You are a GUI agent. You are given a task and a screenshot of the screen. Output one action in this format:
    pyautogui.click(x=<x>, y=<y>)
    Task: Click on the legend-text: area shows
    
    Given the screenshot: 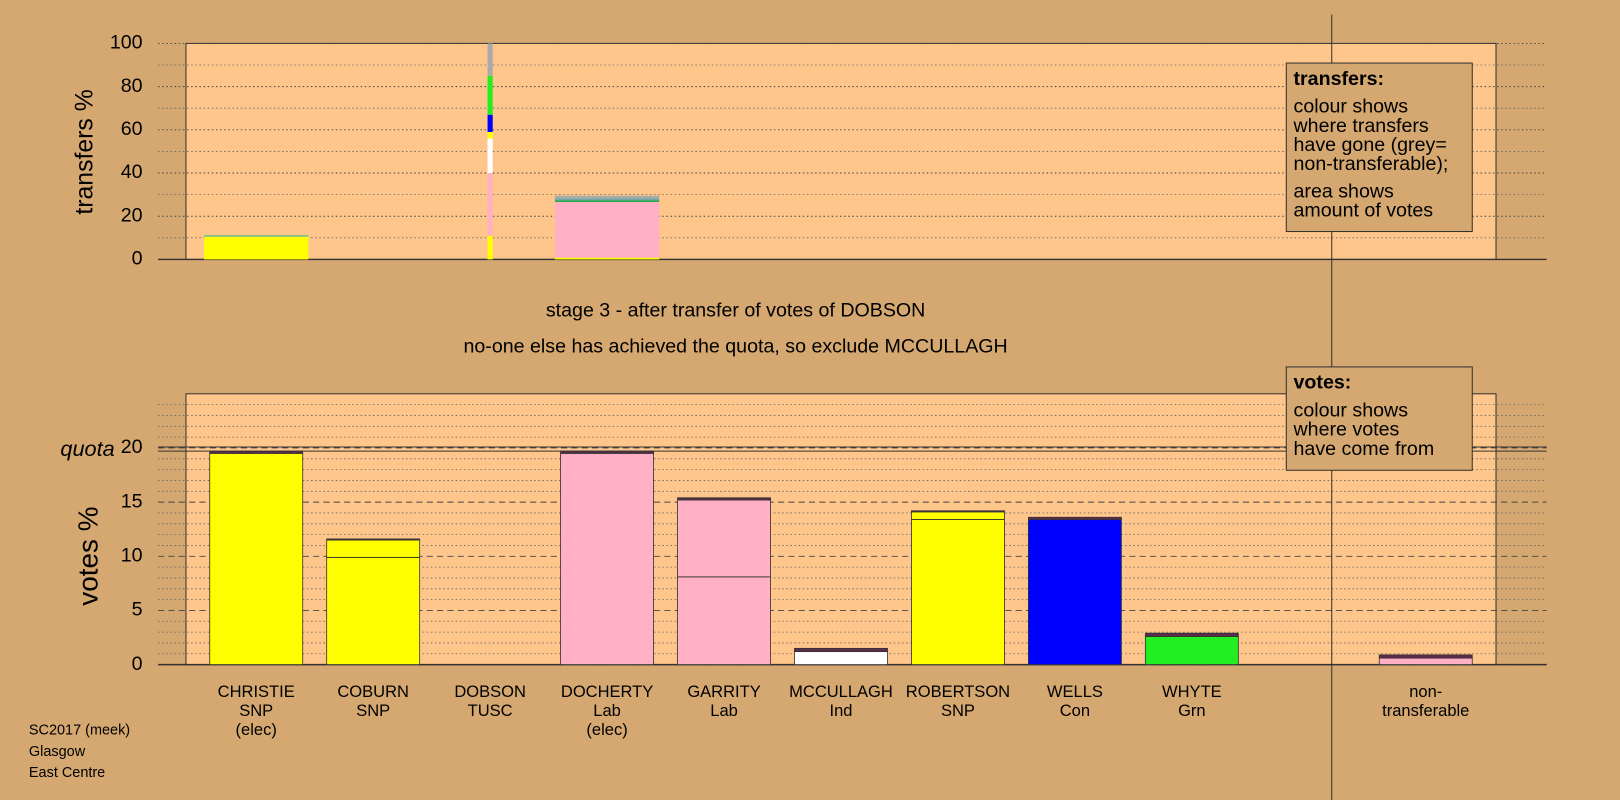 What is the action you would take?
    pyautogui.click(x=1344, y=191)
    